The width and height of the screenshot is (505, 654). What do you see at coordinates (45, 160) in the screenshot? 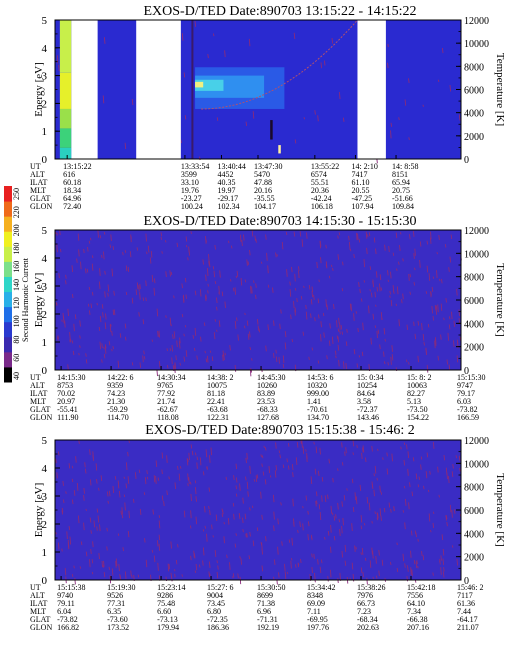
I see `y-tick-label: 0` at bounding box center [45, 160].